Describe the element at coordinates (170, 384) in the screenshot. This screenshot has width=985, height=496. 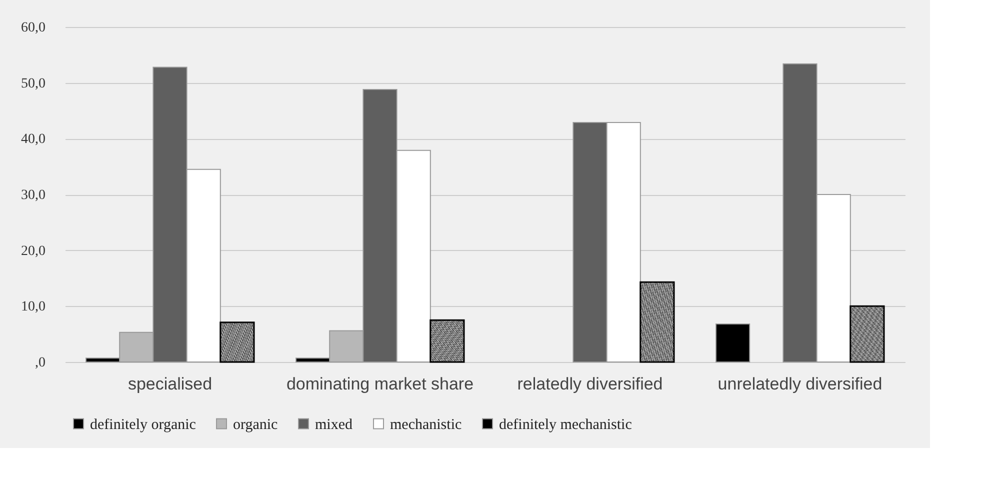
I see `x-tick-label: specialised` at that location.